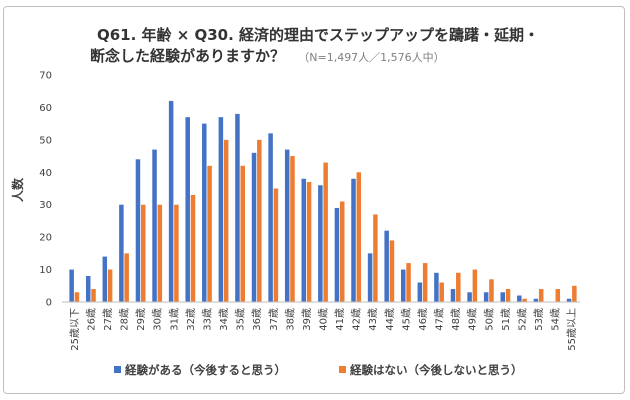 The height and width of the screenshot is (400, 630). I want to click on x-tick-label: 30歳, so click(158, 319).